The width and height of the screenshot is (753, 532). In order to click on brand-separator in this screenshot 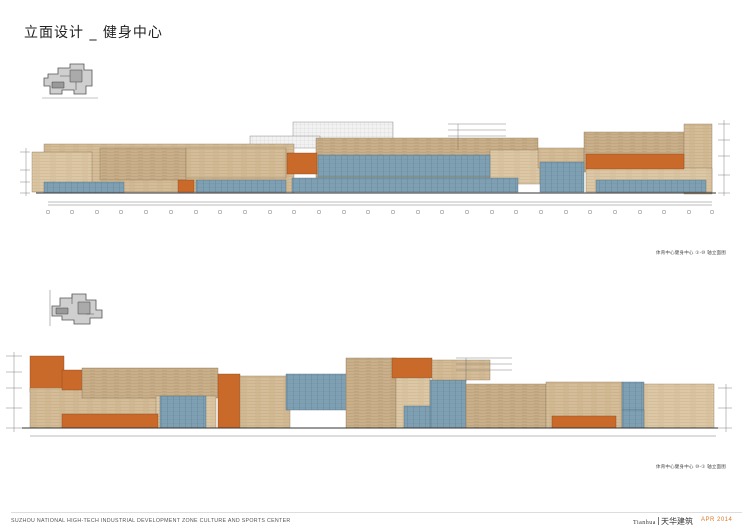, I will do `click(658, 521)`.